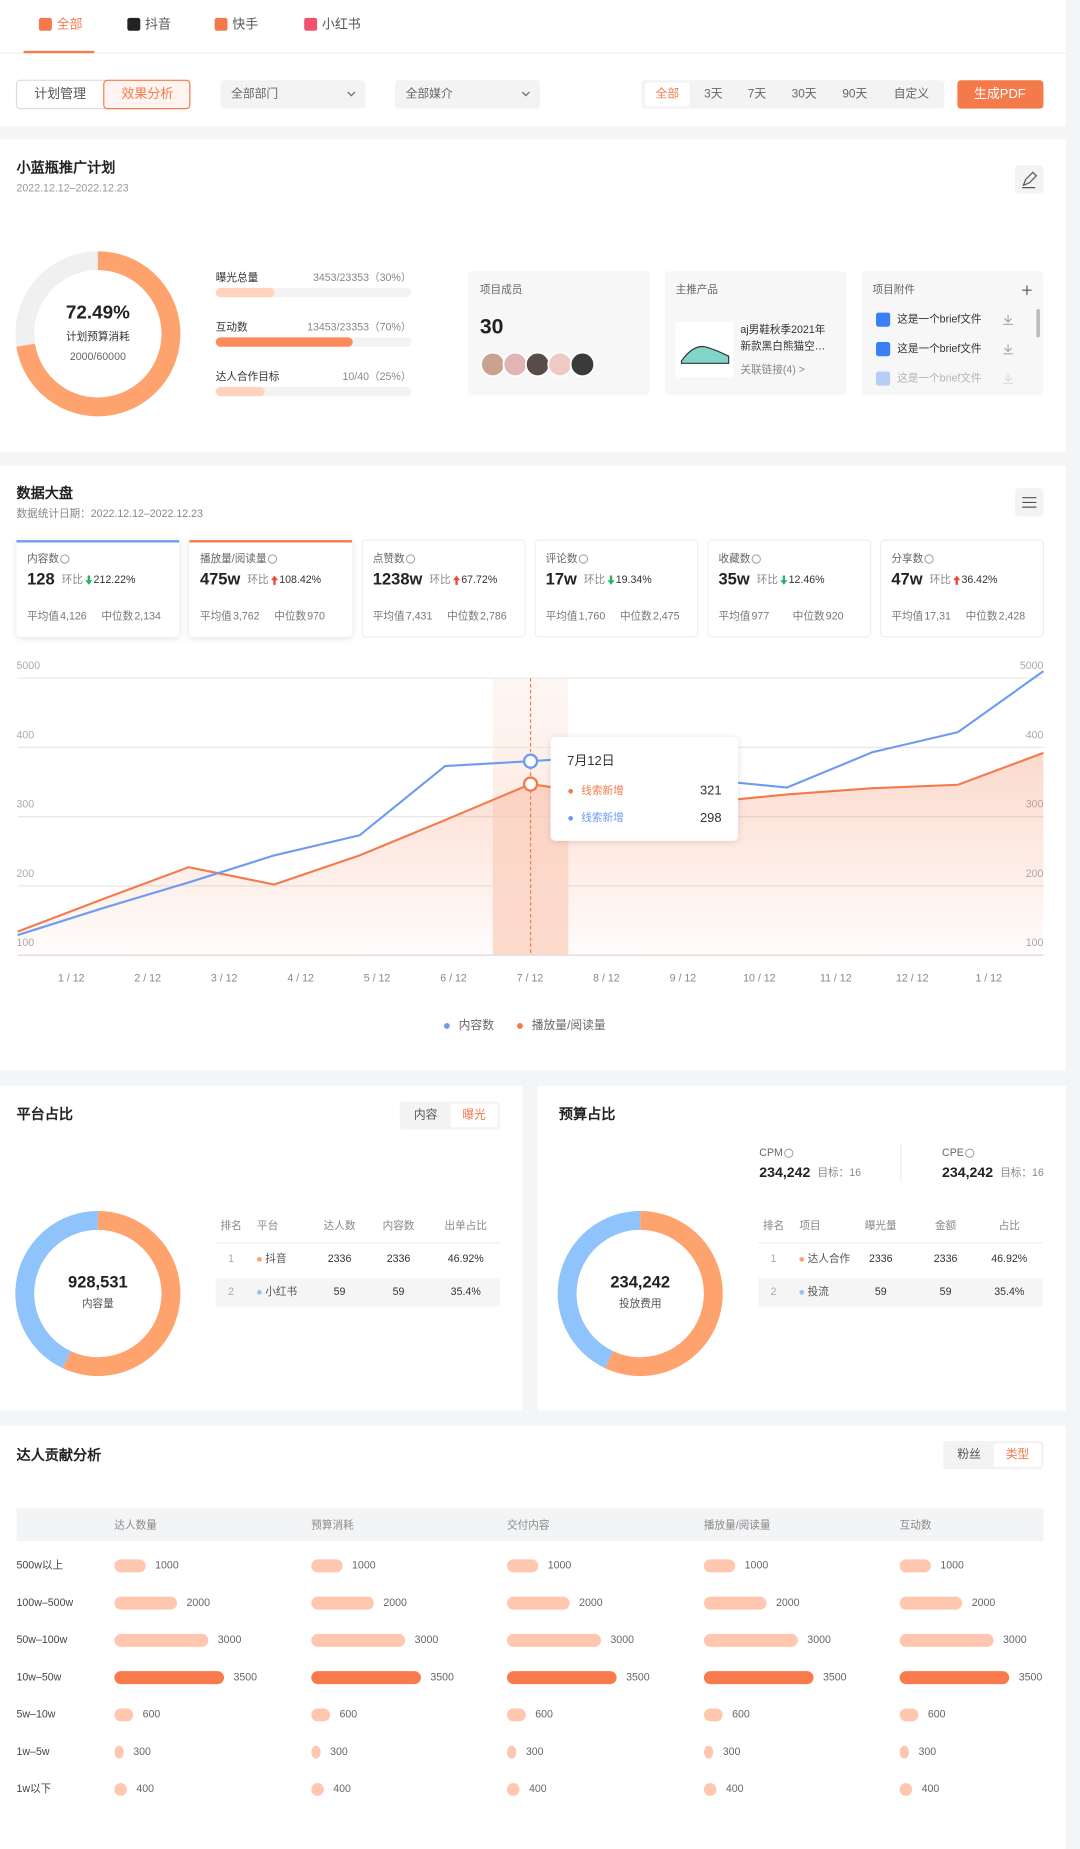  I want to click on progress-bar, so click(245, 292).